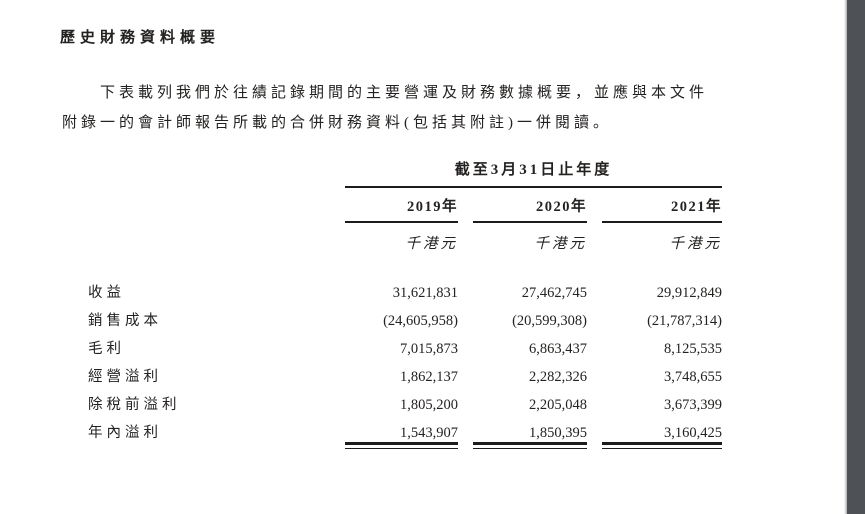 The height and width of the screenshot is (514, 865). What do you see at coordinates (106, 293) in the screenshot?
I see `row-label: 收益` at bounding box center [106, 293].